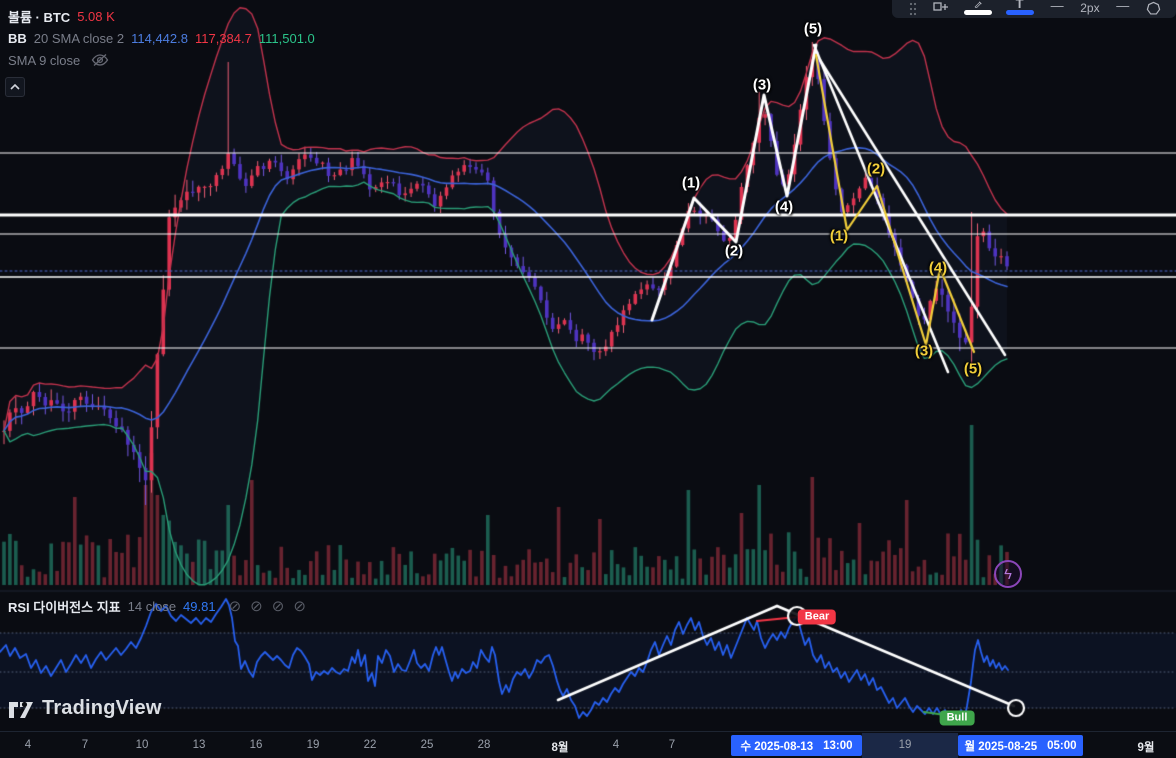 The width and height of the screenshot is (1176, 758). I want to click on eye-off-icon, so click(100, 60).